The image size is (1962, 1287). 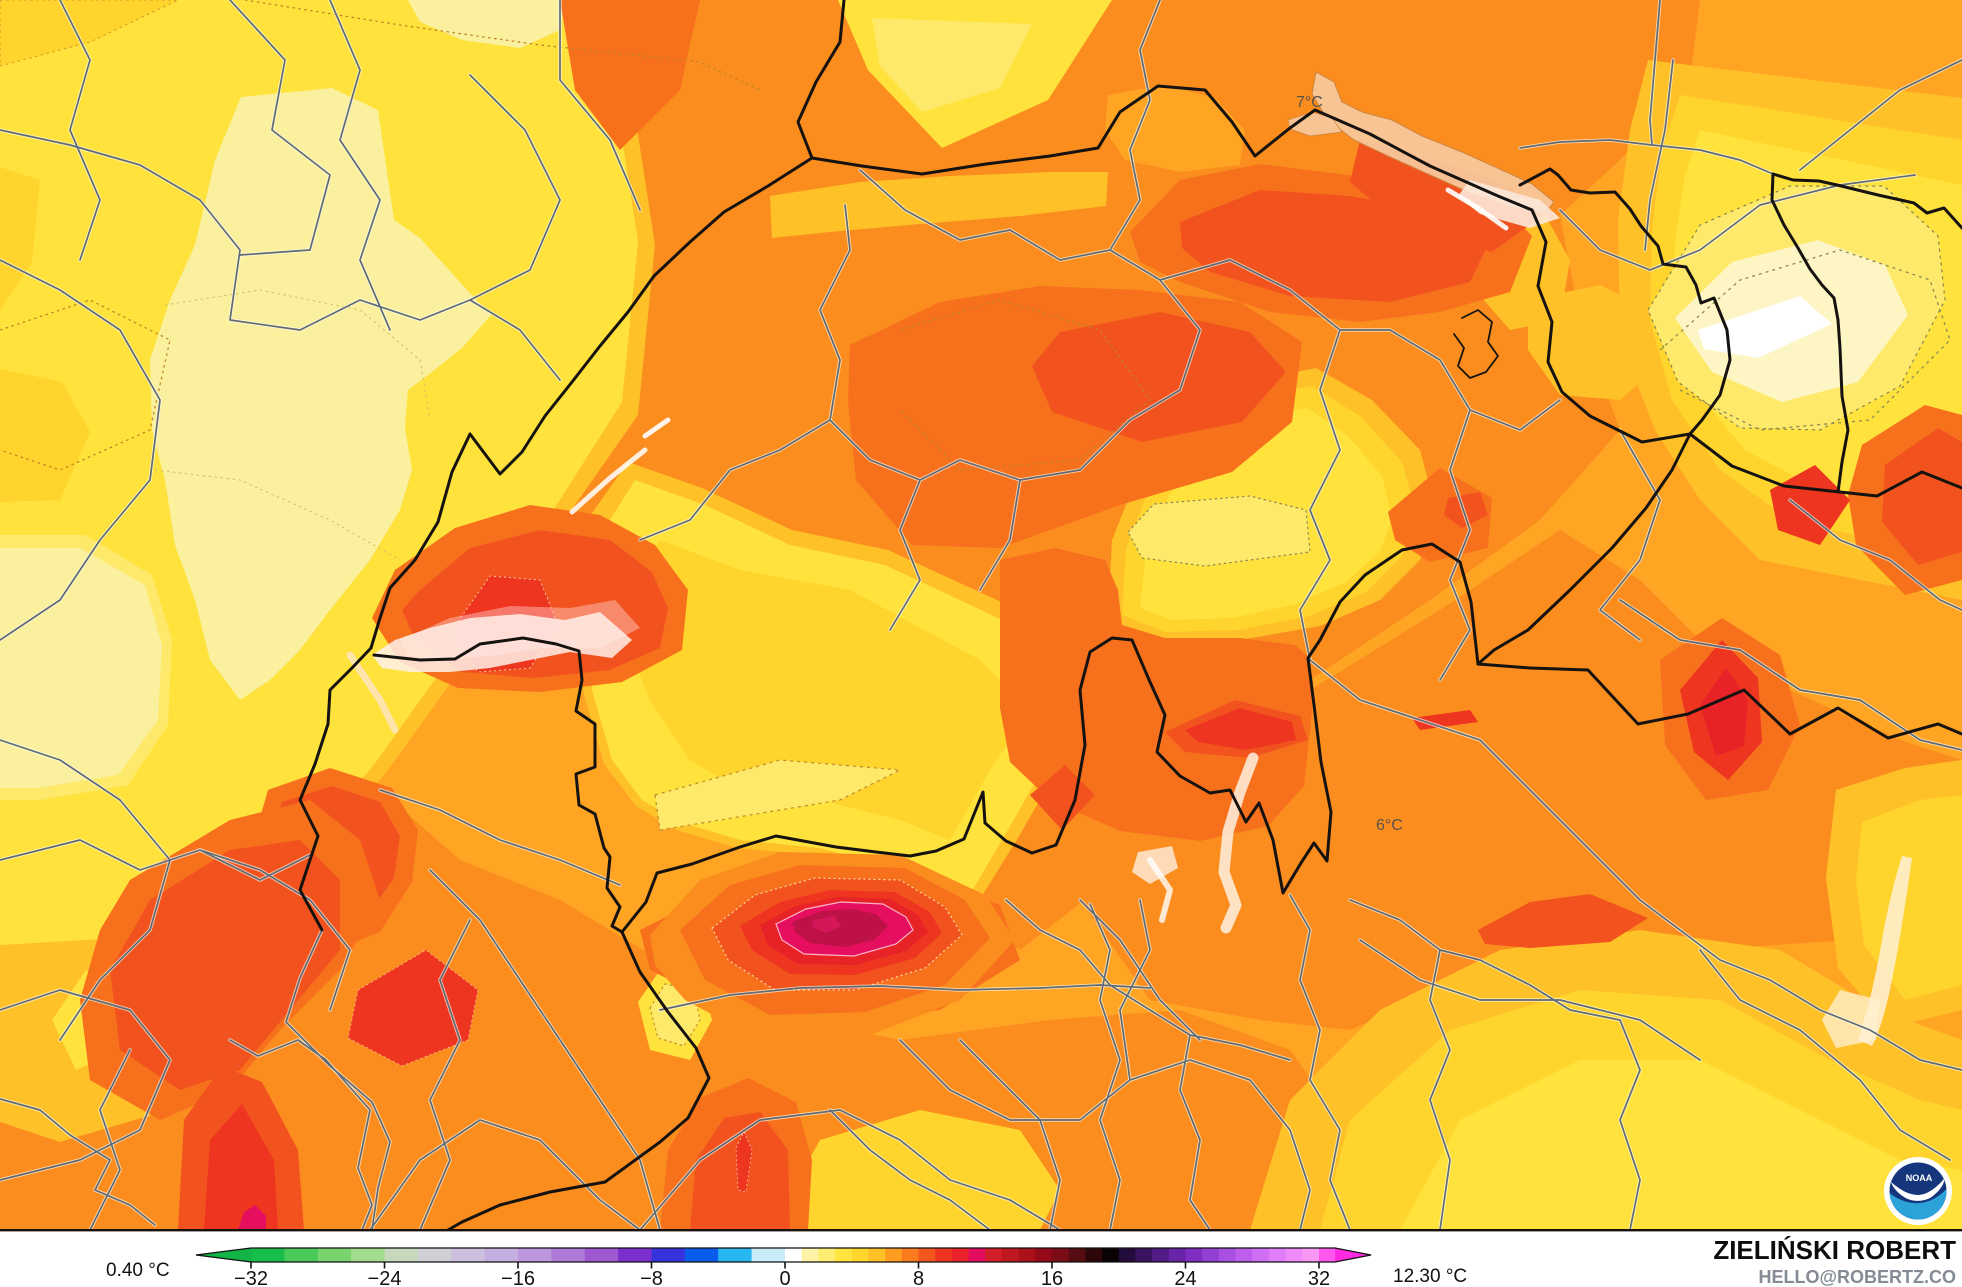 What do you see at coordinates (651, 1277) in the screenshot?
I see `svg-text: −8` at bounding box center [651, 1277].